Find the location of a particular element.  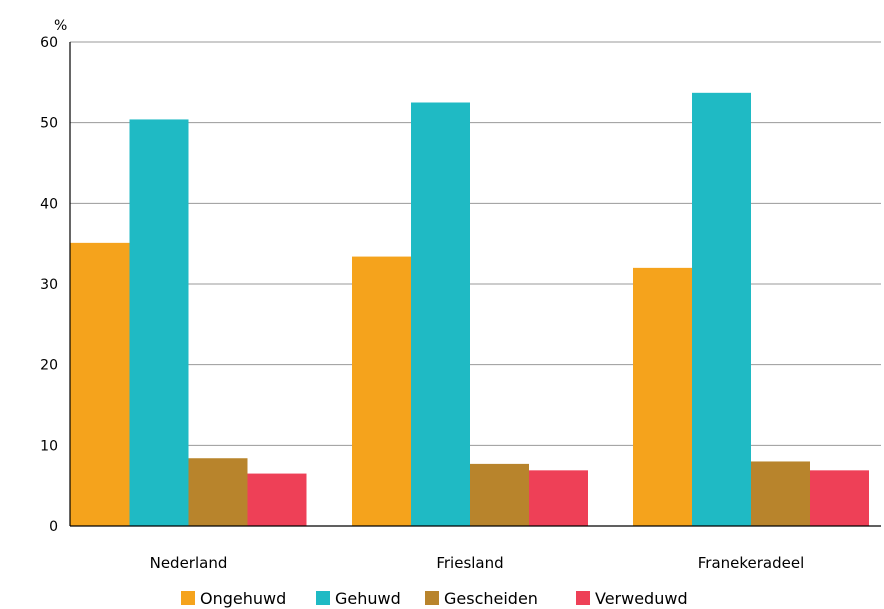

y-tick-label: 10 is located at coordinates (49, 446).